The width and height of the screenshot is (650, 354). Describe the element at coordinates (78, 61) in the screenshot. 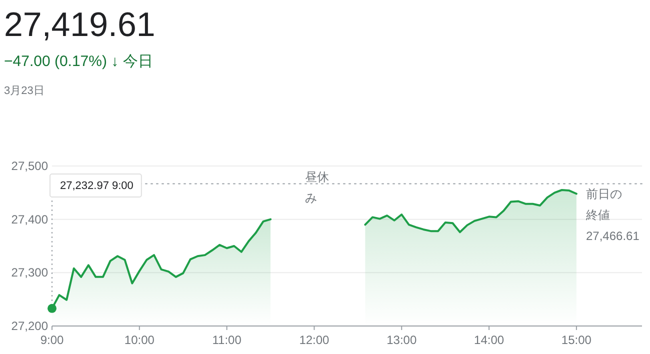

I see `chart-subtitle: −47.00 (0.17%) ↓ 今日` at that location.